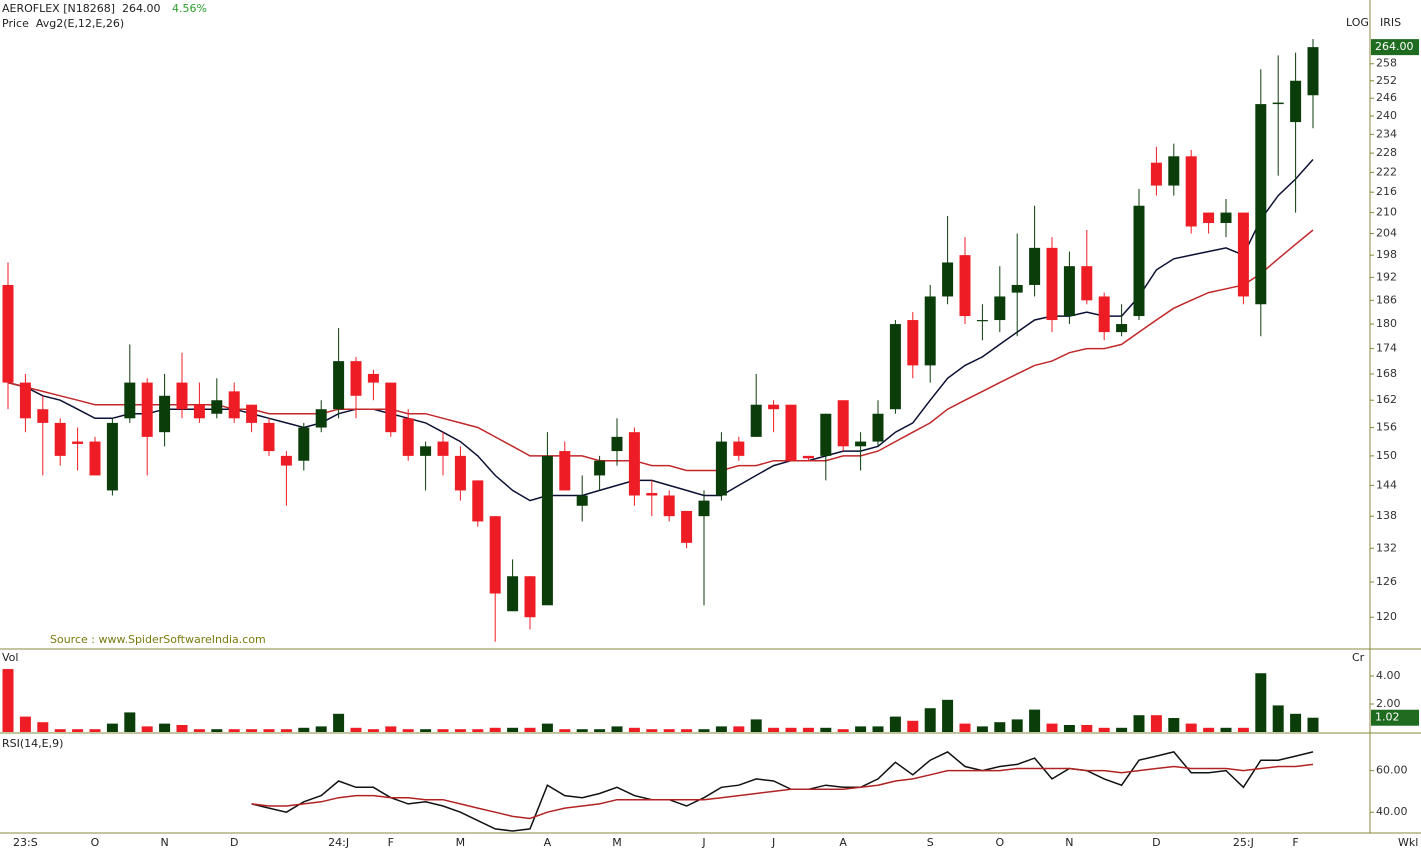  I want to click on legend: Price Avg2(E,12,E,26), so click(63, 23).